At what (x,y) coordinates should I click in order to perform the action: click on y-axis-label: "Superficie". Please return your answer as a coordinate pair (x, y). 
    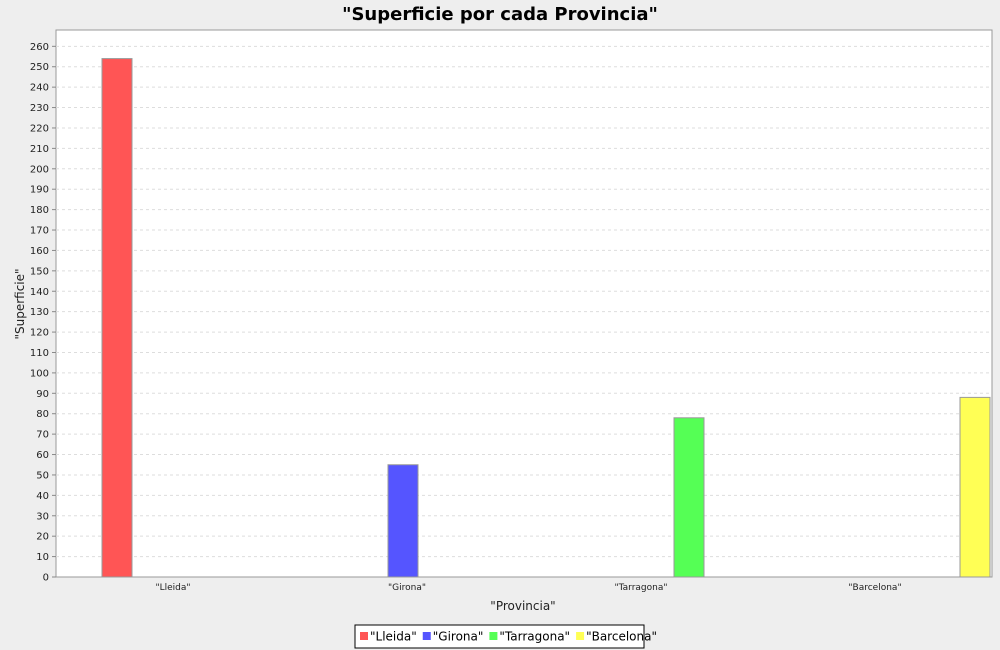
    Looking at the image, I should click on (20, 303).